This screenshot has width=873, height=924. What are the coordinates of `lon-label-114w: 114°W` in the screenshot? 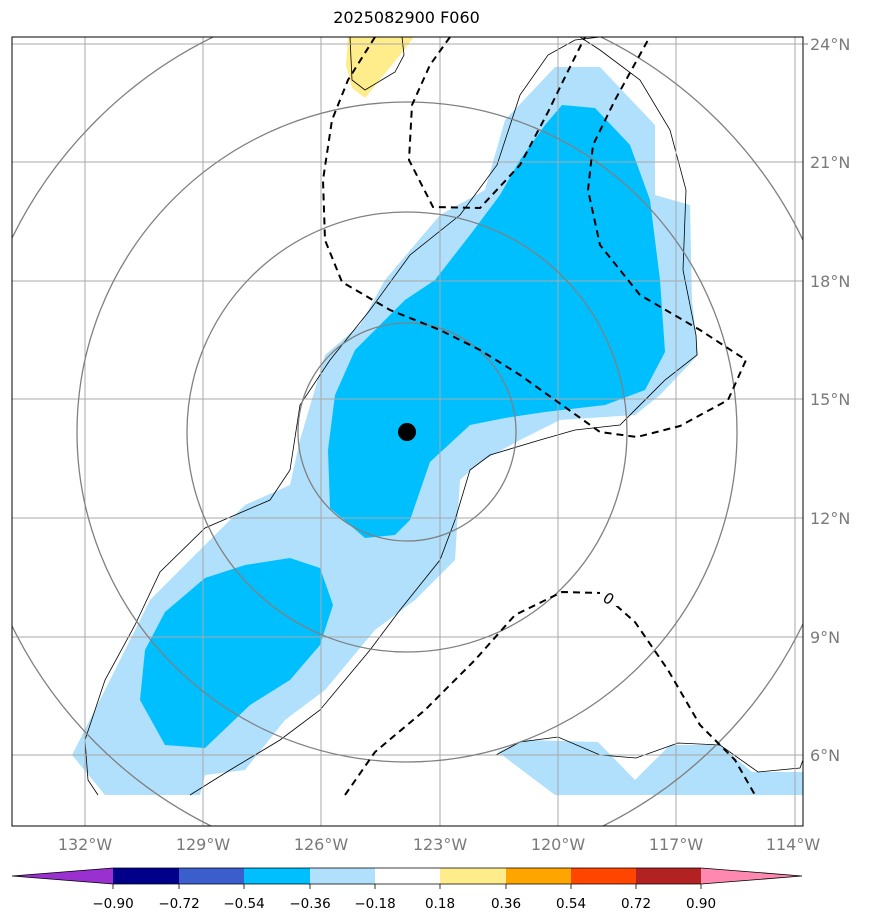 It's located at (793, 844).